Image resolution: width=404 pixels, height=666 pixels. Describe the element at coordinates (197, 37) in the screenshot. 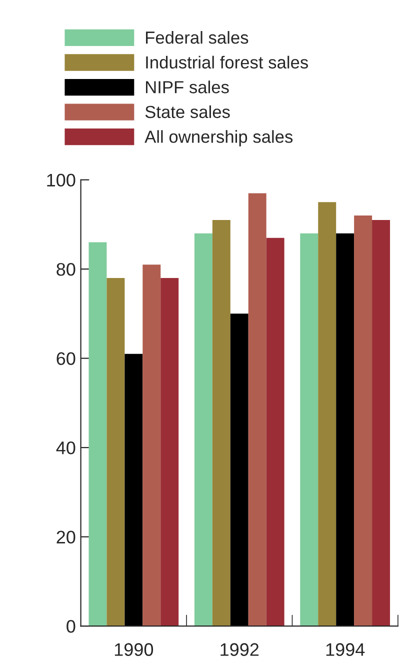

I see `legend-label: Federal sales` at that location.